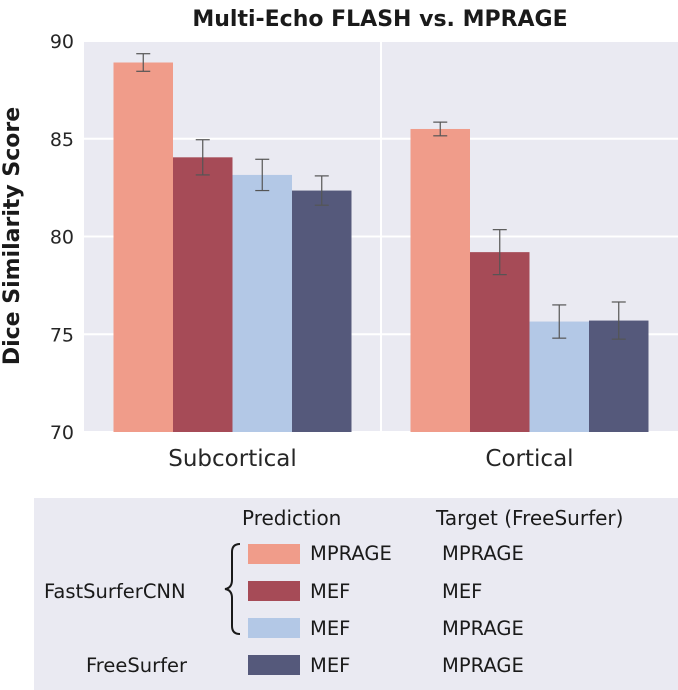  I want to click on x-tick-label-subcortical: Subcortical, so click(232, 459).